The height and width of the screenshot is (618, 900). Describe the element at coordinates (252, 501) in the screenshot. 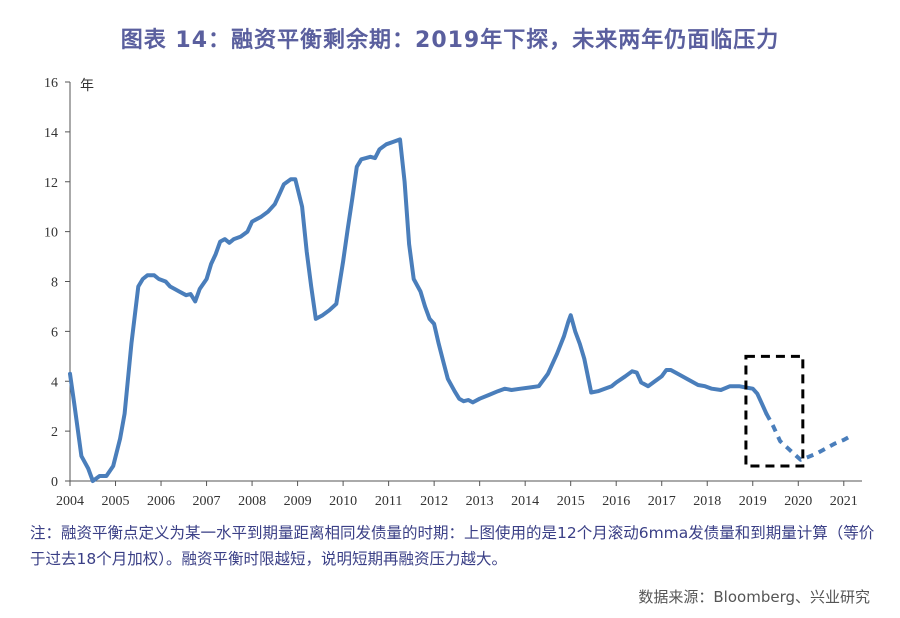

I see `x-tick-label: 2008` at that location.